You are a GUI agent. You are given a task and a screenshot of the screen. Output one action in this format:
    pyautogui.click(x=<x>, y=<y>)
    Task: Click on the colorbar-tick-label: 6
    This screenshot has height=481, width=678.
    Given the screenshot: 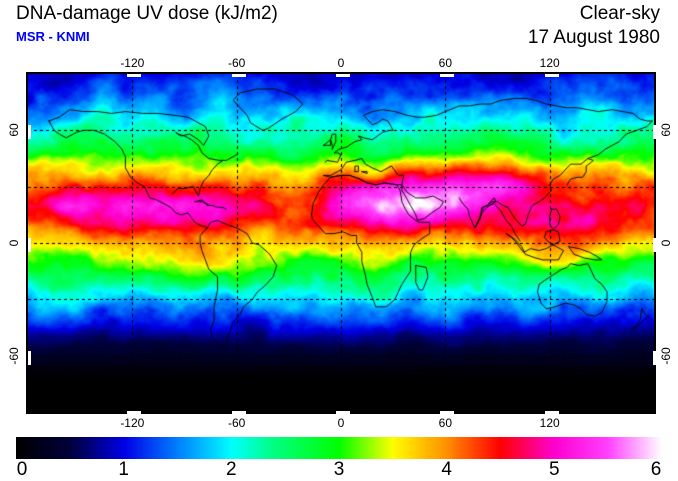 What is the action you would take?
    pyautogui.click(x=656, y=469)
    